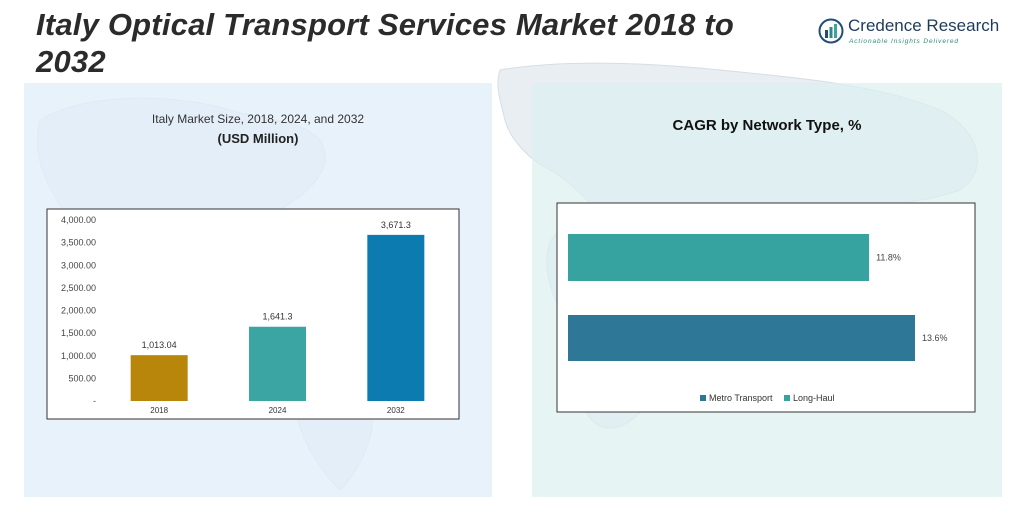 This screenshot has width=1024, height=505. What do you see at coordinates (159, 345) in the screenshot?
I see `bar-value-label: 1,013.04` at bounding box center [159, 345].